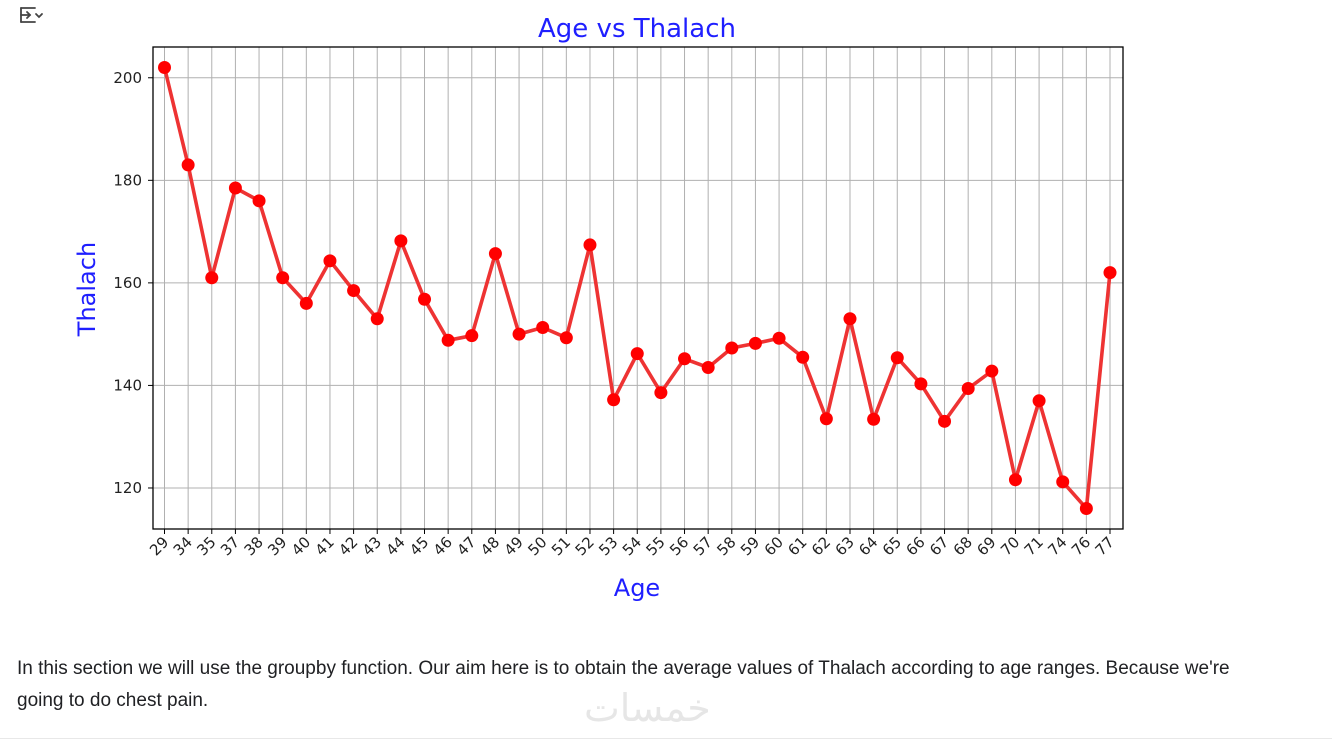 The image size is (1332, 742). What do you see at coordinates (666, 738) in the screenshot?
I see `cell-divider` at bounding box center [666, 738].